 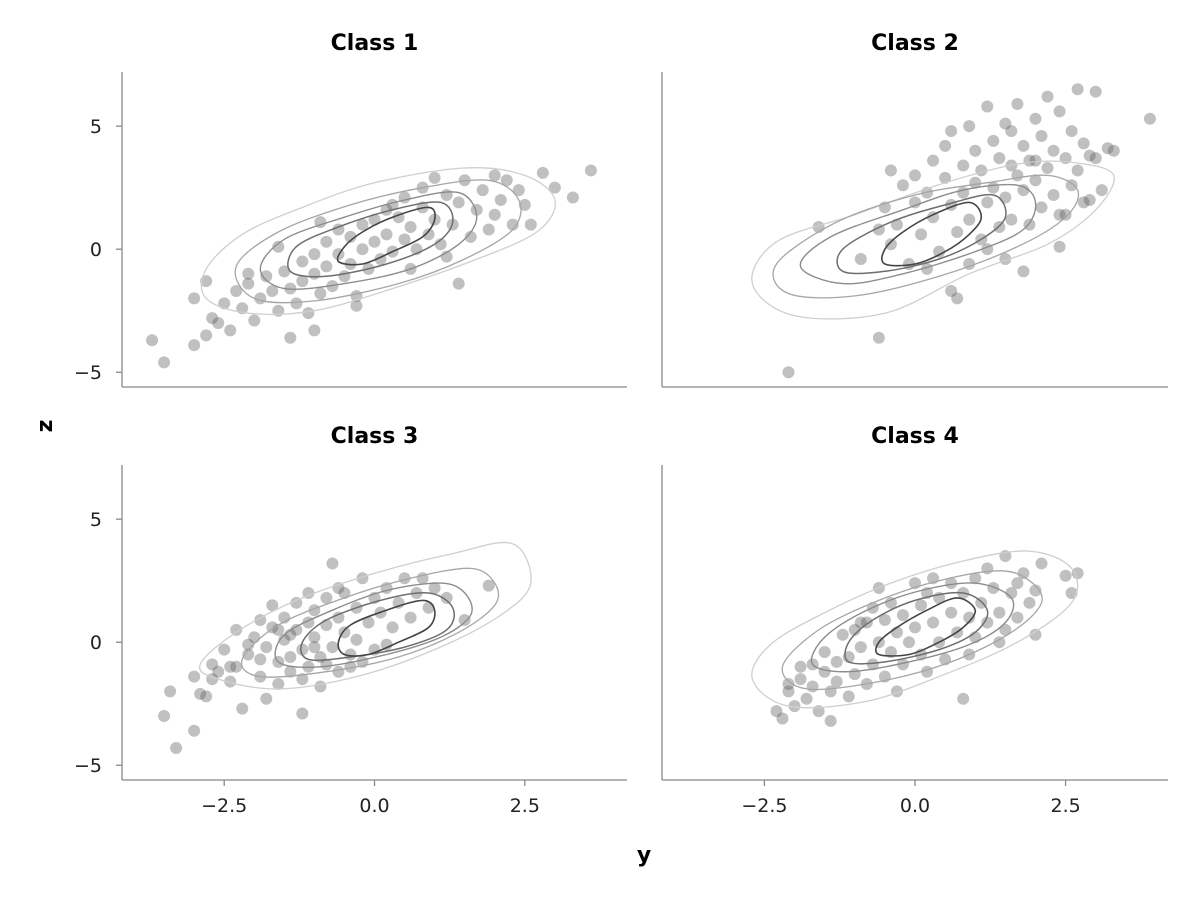 I want to click on y-tick-label: 5, so click(x=96, y=127).